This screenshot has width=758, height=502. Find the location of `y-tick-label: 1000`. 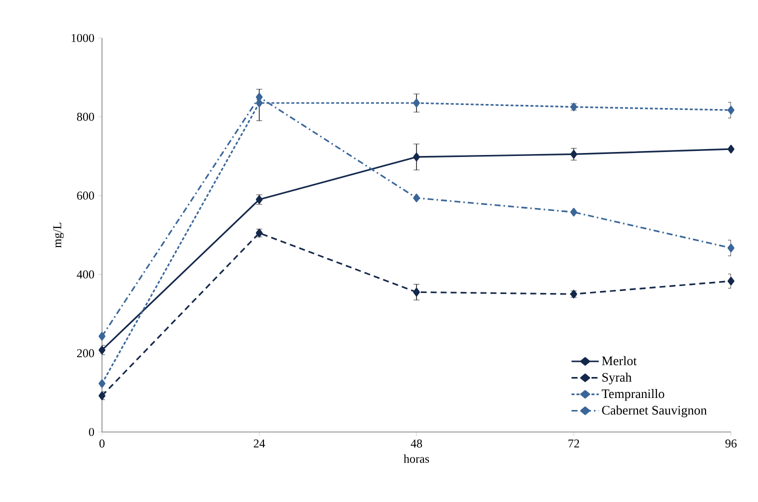

y-tick-label: 1000 is located at coordinates (83, 38).